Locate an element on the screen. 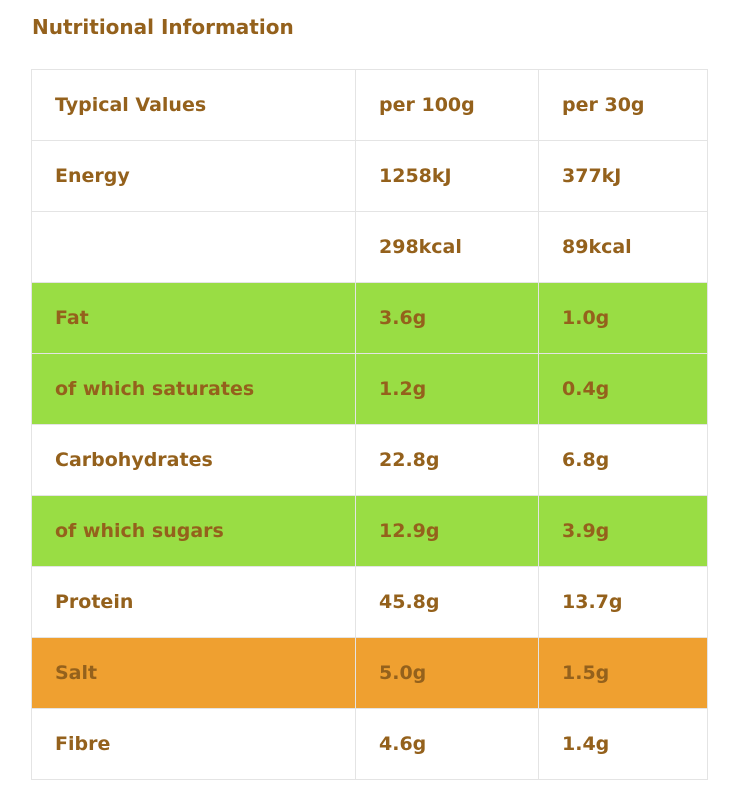 The image size is (740, 800). per-100g-value: 1258kJ is located at coordinates (447, 176).